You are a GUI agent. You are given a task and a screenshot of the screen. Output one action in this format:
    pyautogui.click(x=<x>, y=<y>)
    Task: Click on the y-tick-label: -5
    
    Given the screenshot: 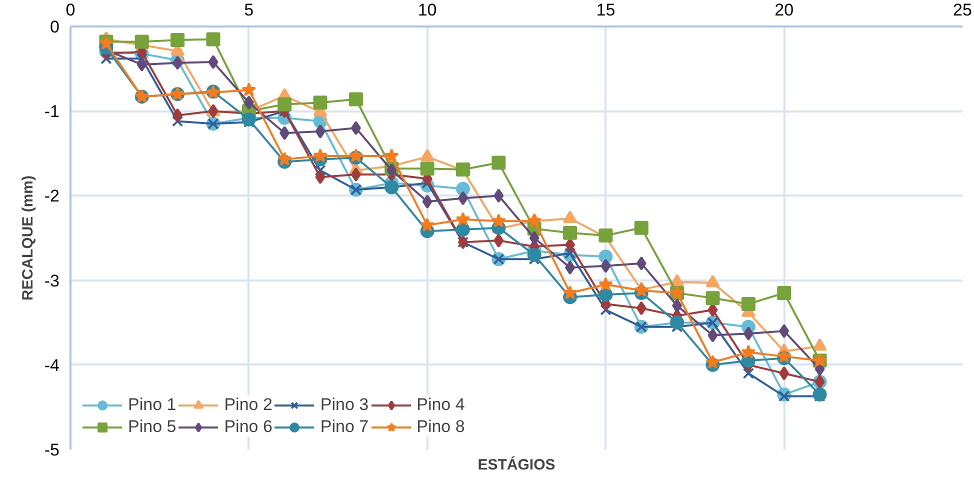 What is the action you would take?
    pyautogui.click(x=52, y=450)
    